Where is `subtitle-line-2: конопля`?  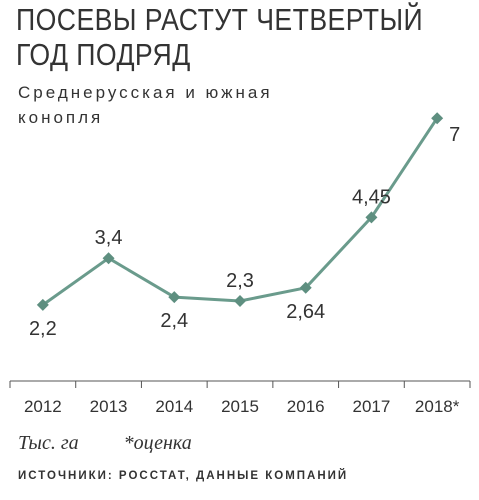 subtitle-line-2: конопля is located at coordinates (61, 117).